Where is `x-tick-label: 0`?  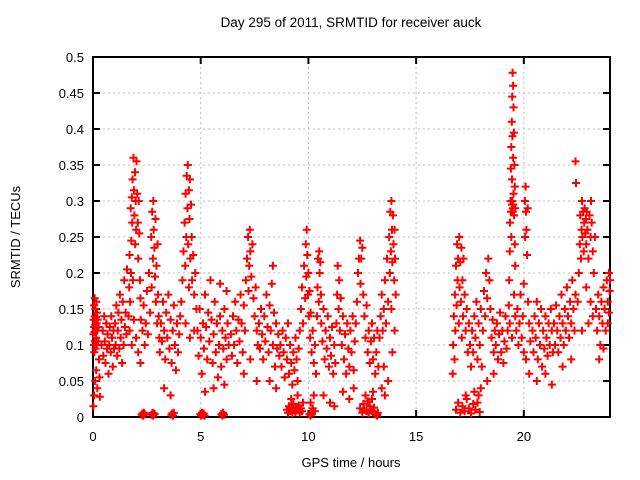
x-tick-label: 0 is located at coordinates (92, 436).